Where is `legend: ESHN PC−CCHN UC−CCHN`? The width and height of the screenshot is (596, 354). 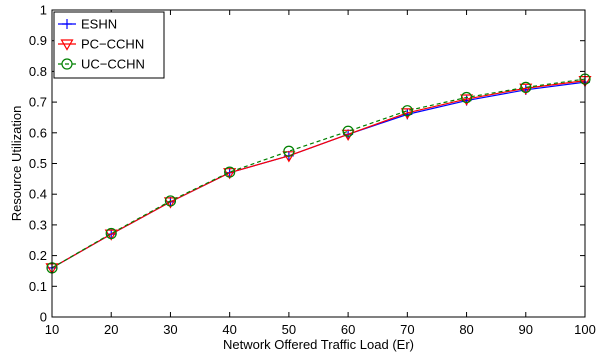 legend: ESHN PC−CCHN UC−CCHN is located at coordinates (109, 45).